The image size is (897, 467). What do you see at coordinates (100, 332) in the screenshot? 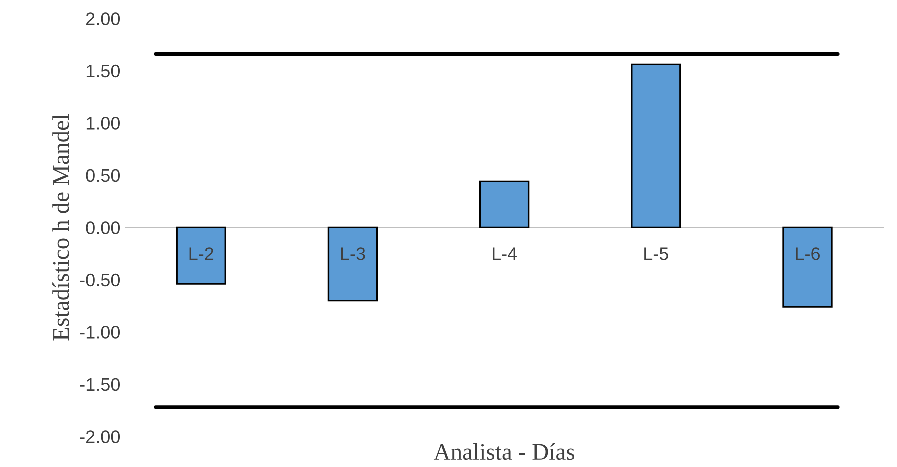
I see `y-tick-label: -1.00` at bounding box center [100, 332].